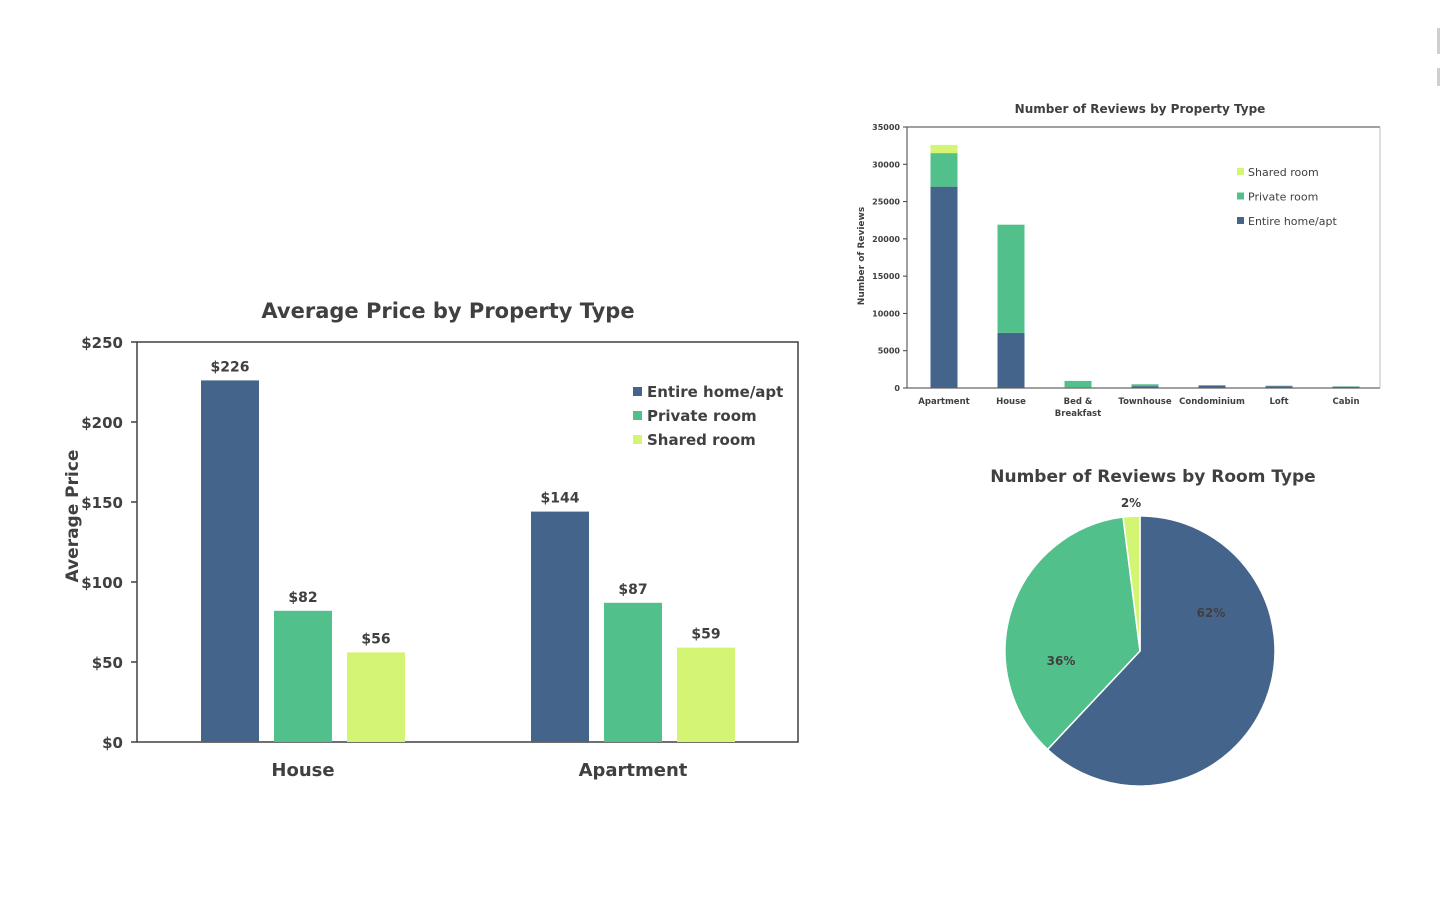 This screenshot has width=1440, height=900. I want to click on bar-entire-home-apt-house, so click(230, 561).